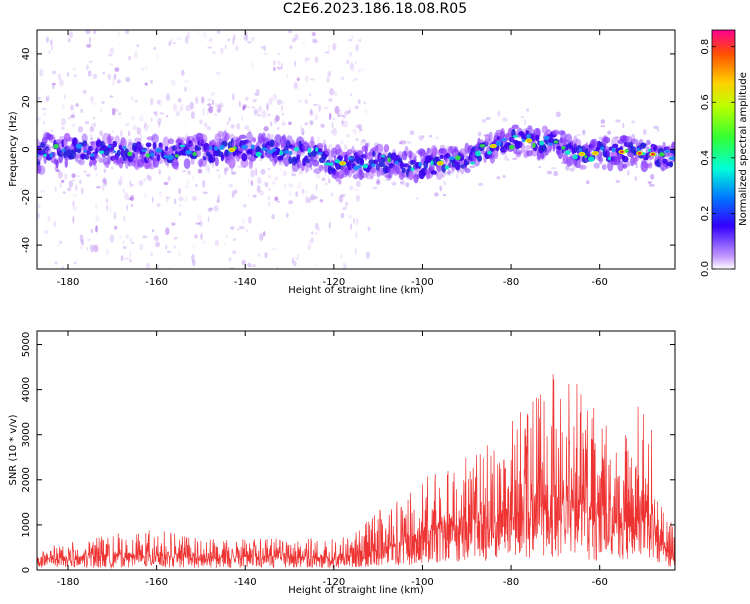  Describe the element at coordinates (156, 582) in the screenshot. I see `x-tick-label: -160` at that location.